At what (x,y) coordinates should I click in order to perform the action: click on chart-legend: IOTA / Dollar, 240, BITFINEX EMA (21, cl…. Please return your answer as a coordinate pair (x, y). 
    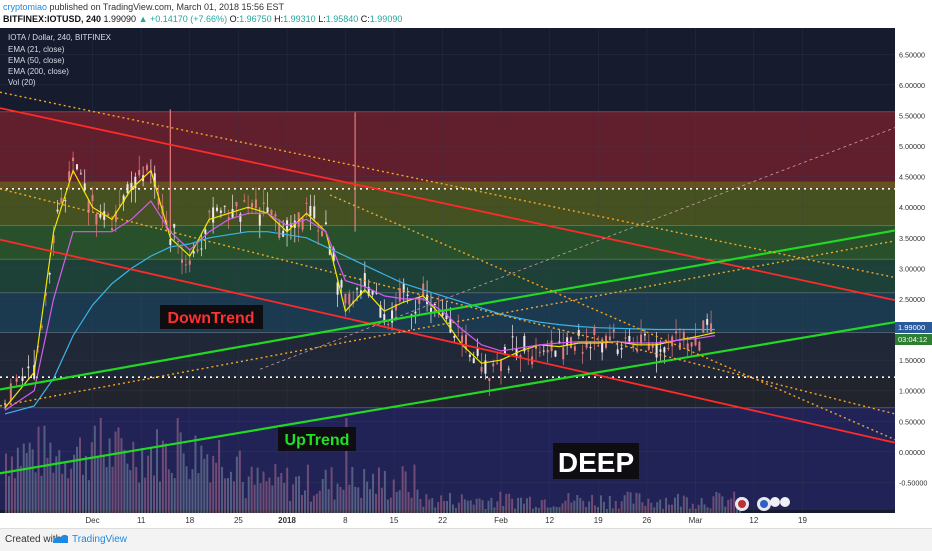
    Looking at the image, I should click on (60, 60).